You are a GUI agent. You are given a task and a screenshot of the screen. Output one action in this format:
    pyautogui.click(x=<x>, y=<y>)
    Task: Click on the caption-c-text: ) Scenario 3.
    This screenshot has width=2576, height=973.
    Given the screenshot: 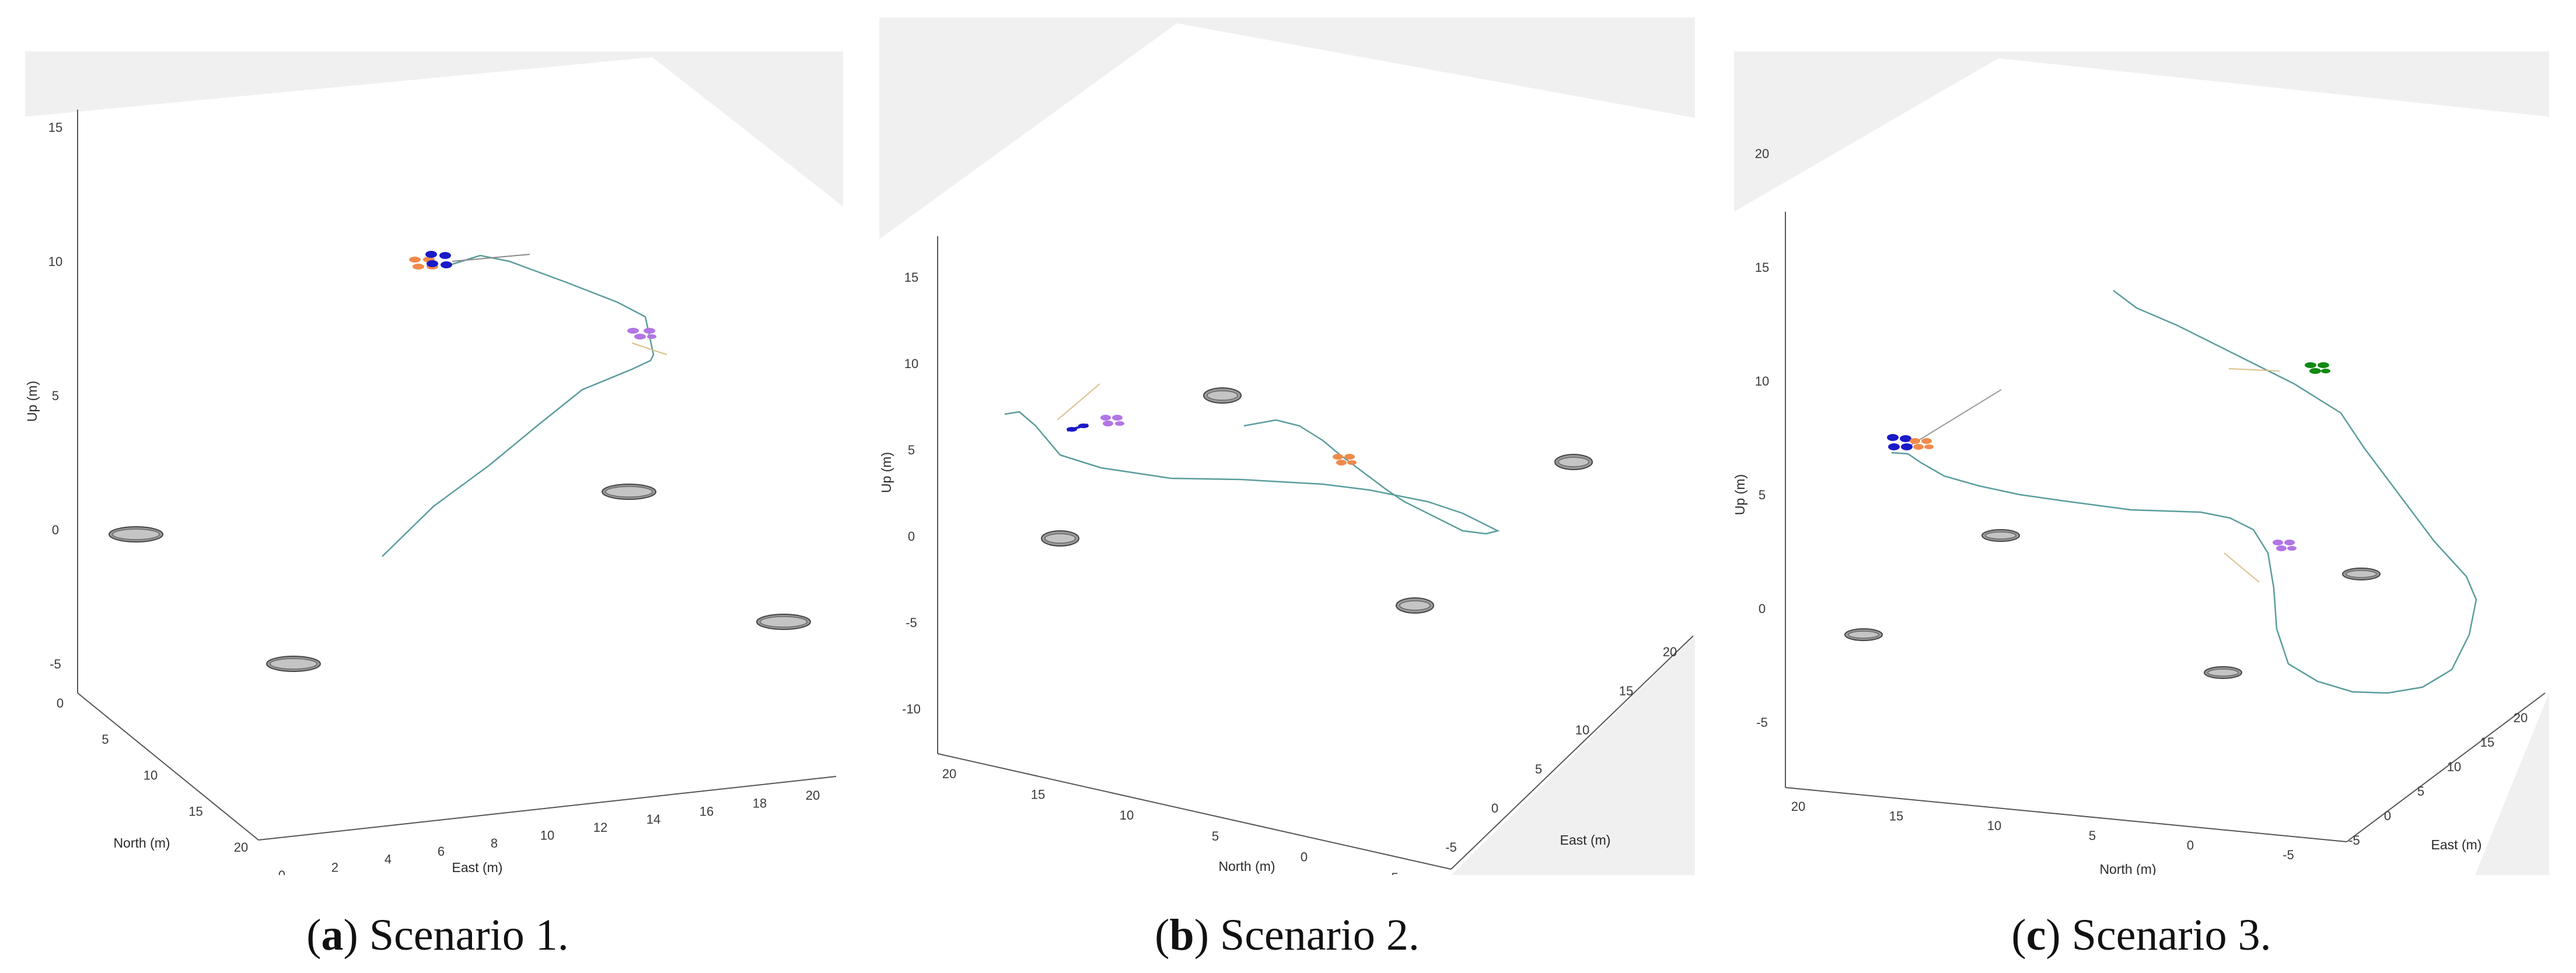 What is the action you would take?
    pyautogui.click(x=2158, y=935)
    